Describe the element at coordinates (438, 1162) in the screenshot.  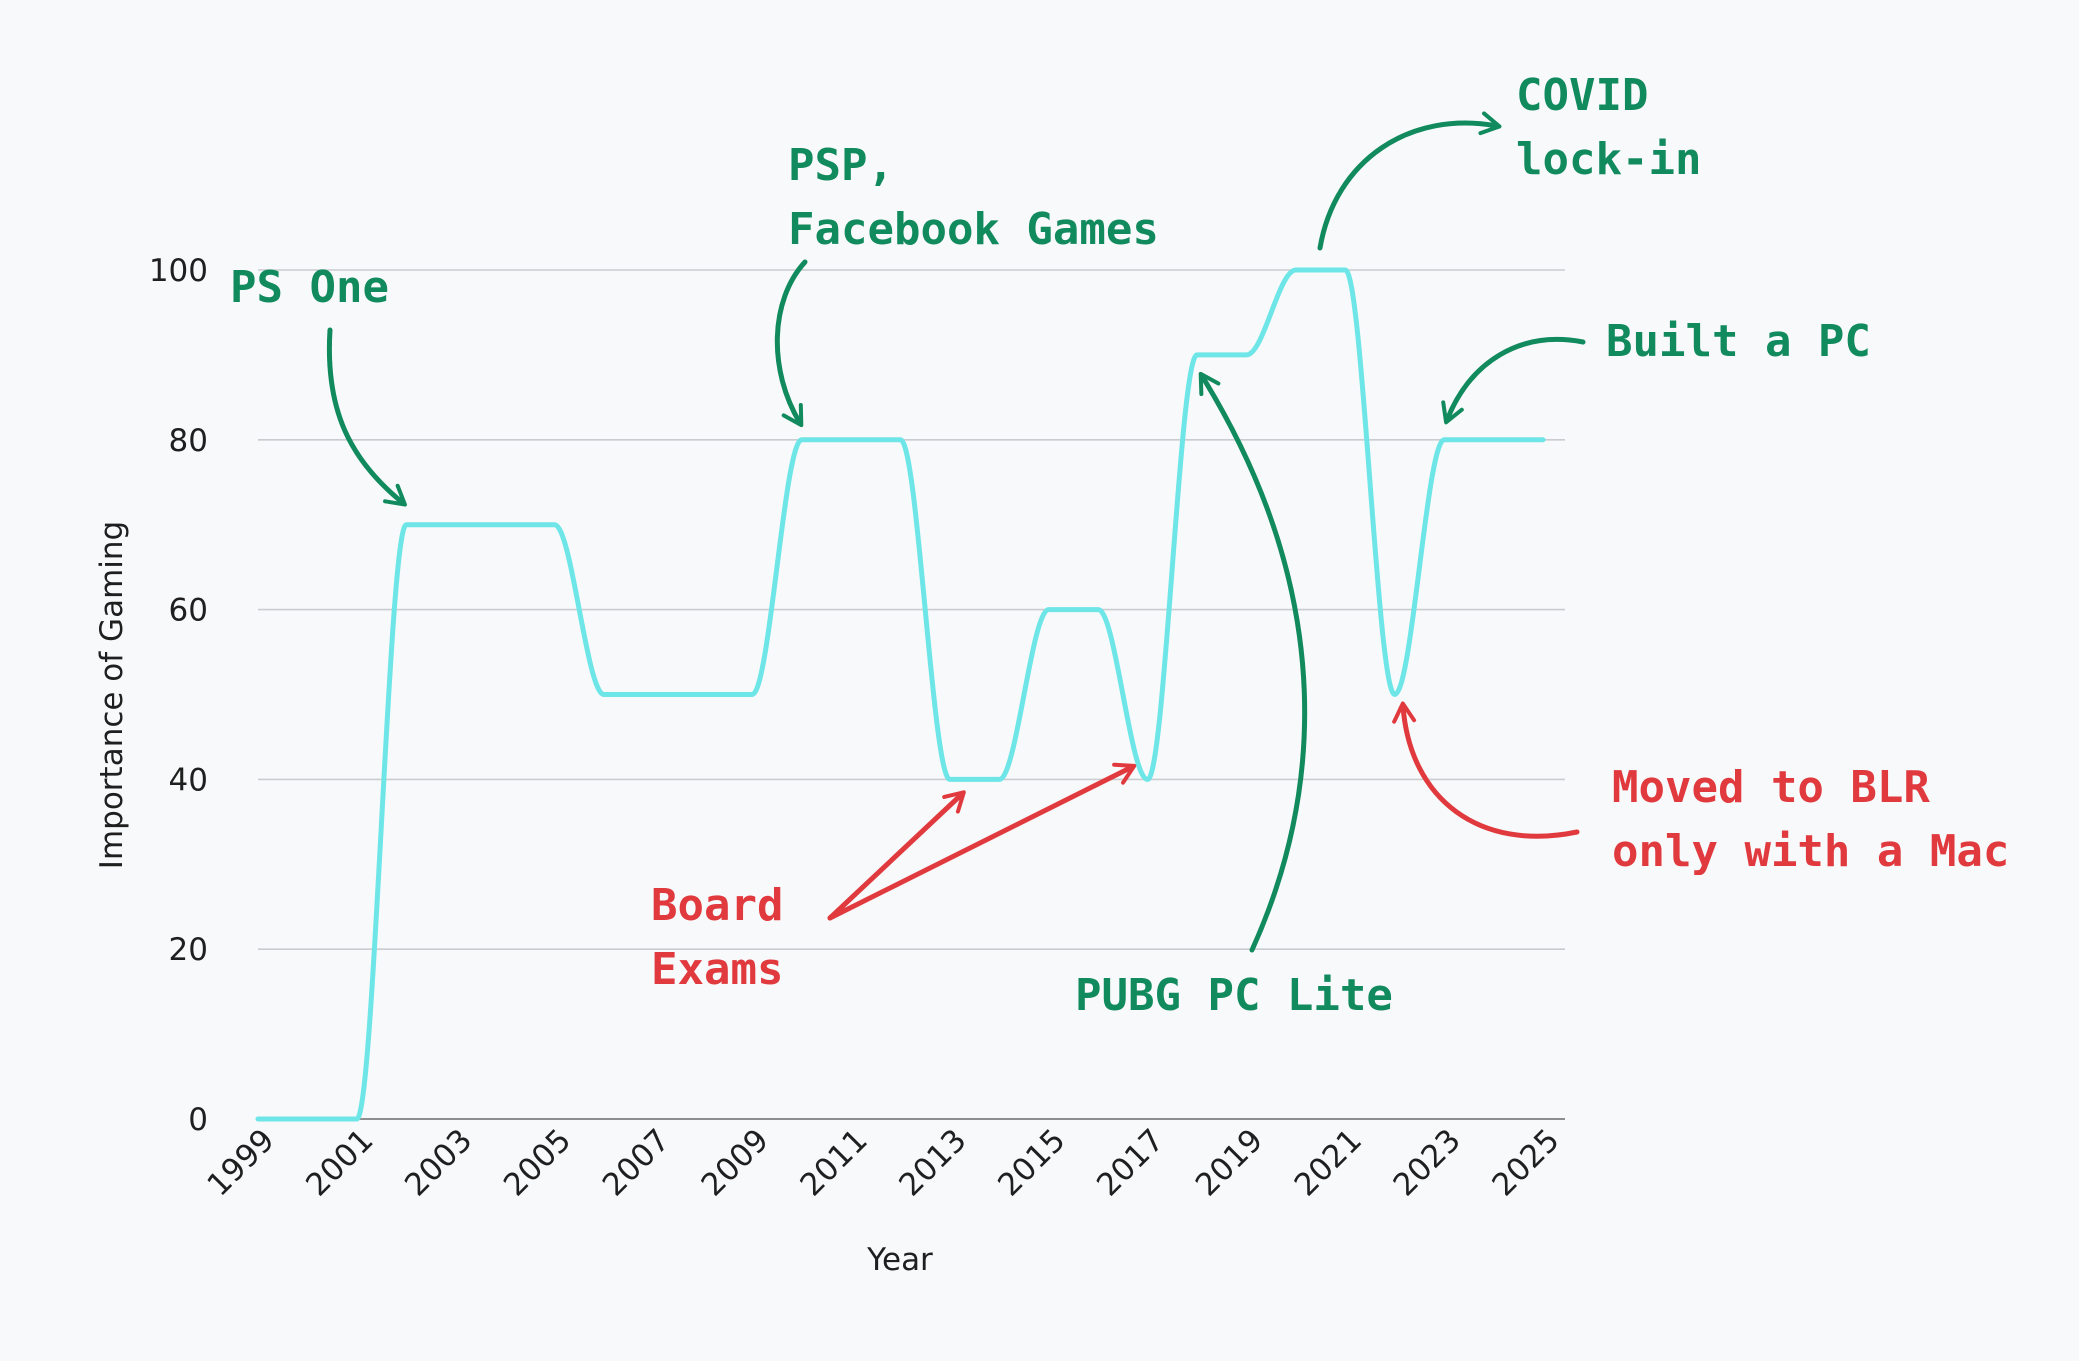
I see `x-tick-label: 2003` at that location.